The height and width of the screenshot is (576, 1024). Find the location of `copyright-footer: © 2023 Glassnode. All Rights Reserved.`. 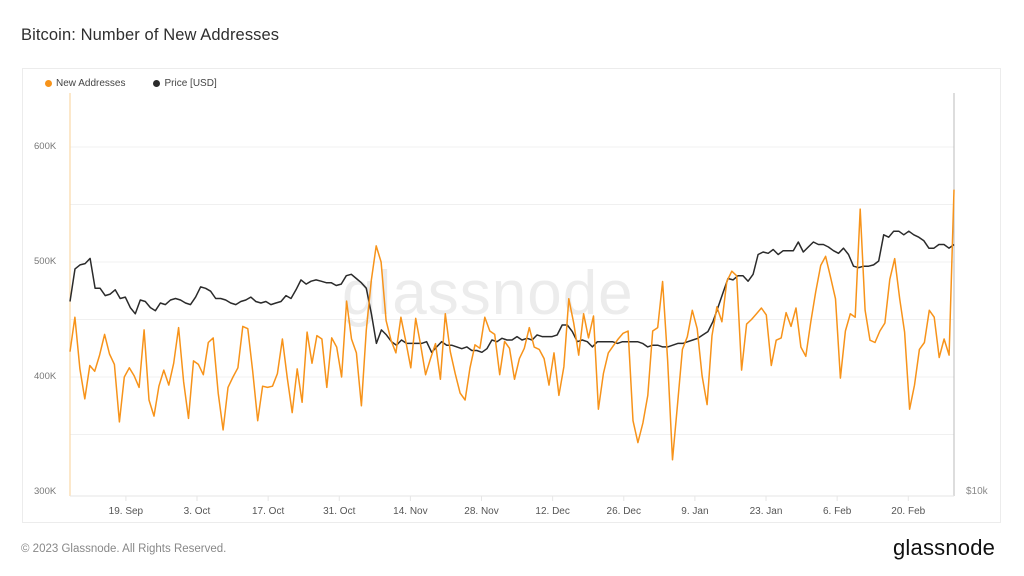

copyright-footer: © 2023 Glassnode. All Rights Reserved. is located at coordinates (124, 549).